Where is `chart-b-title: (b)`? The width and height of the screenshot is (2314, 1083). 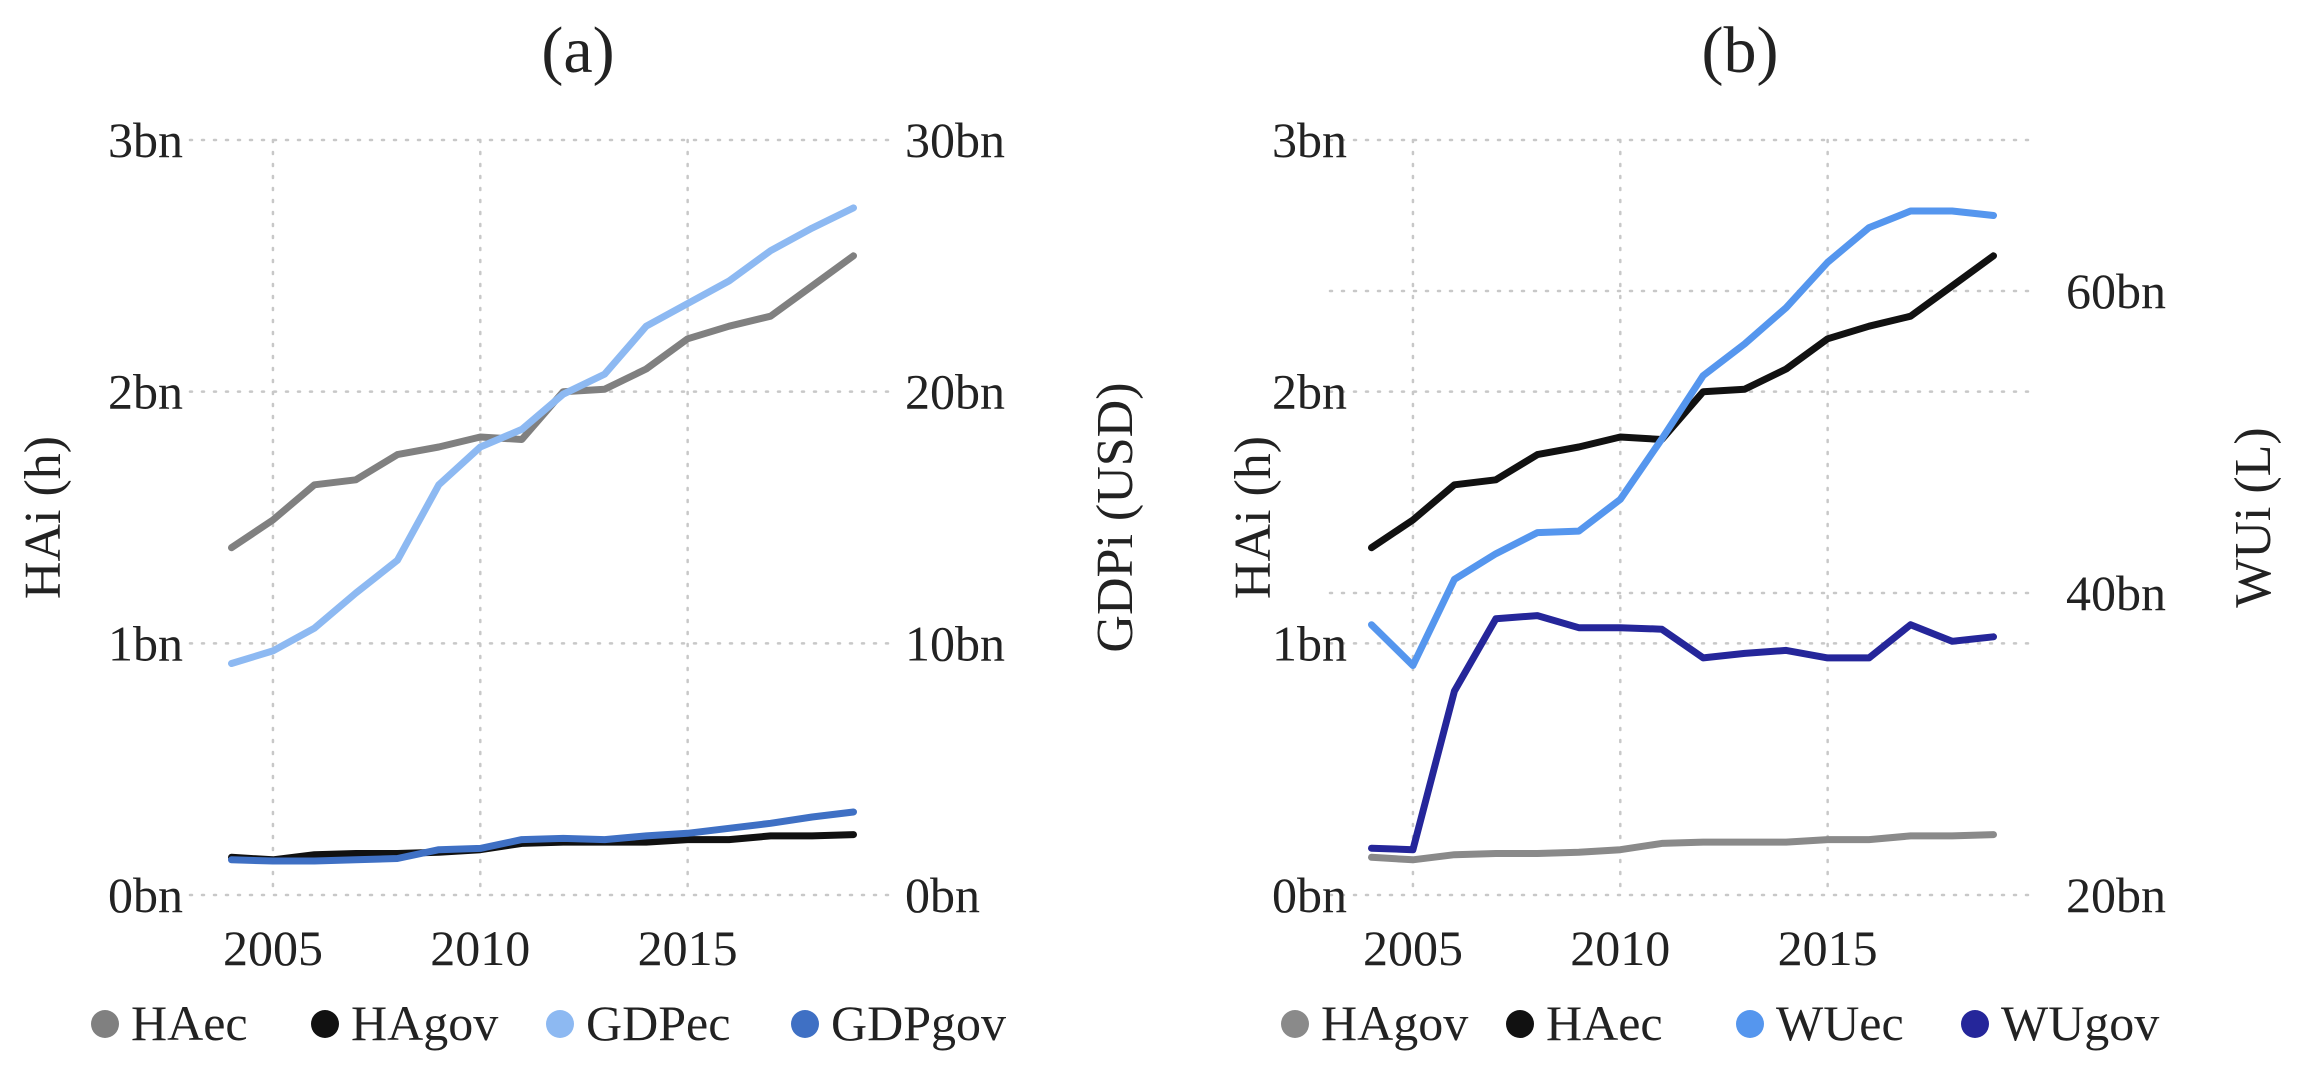
chart-b-title: (b) is located at coordinates (1740, 50).